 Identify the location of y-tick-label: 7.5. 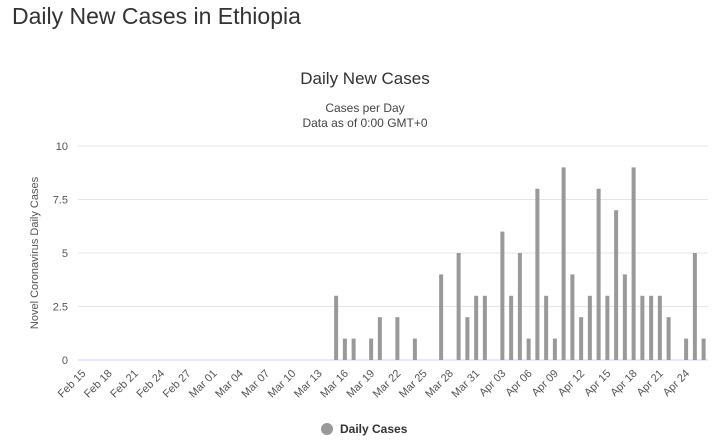
(60, 201).